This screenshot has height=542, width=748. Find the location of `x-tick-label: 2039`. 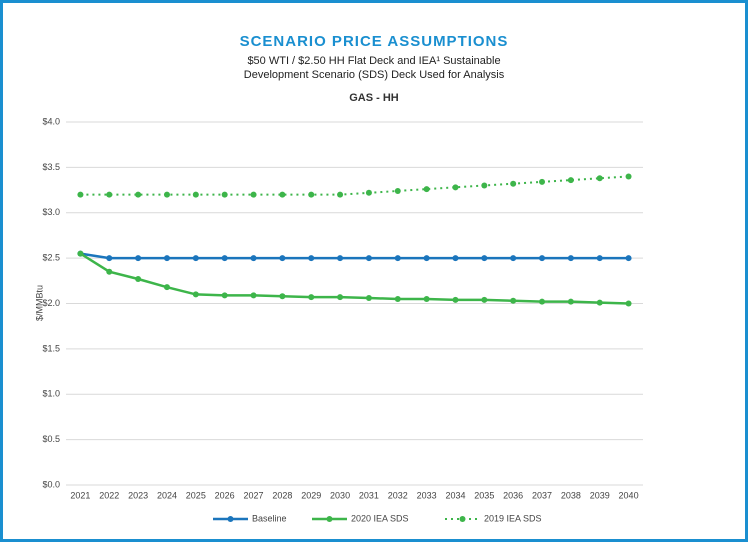

x-tick-label: 2039 is located at coordinates (600, 495).